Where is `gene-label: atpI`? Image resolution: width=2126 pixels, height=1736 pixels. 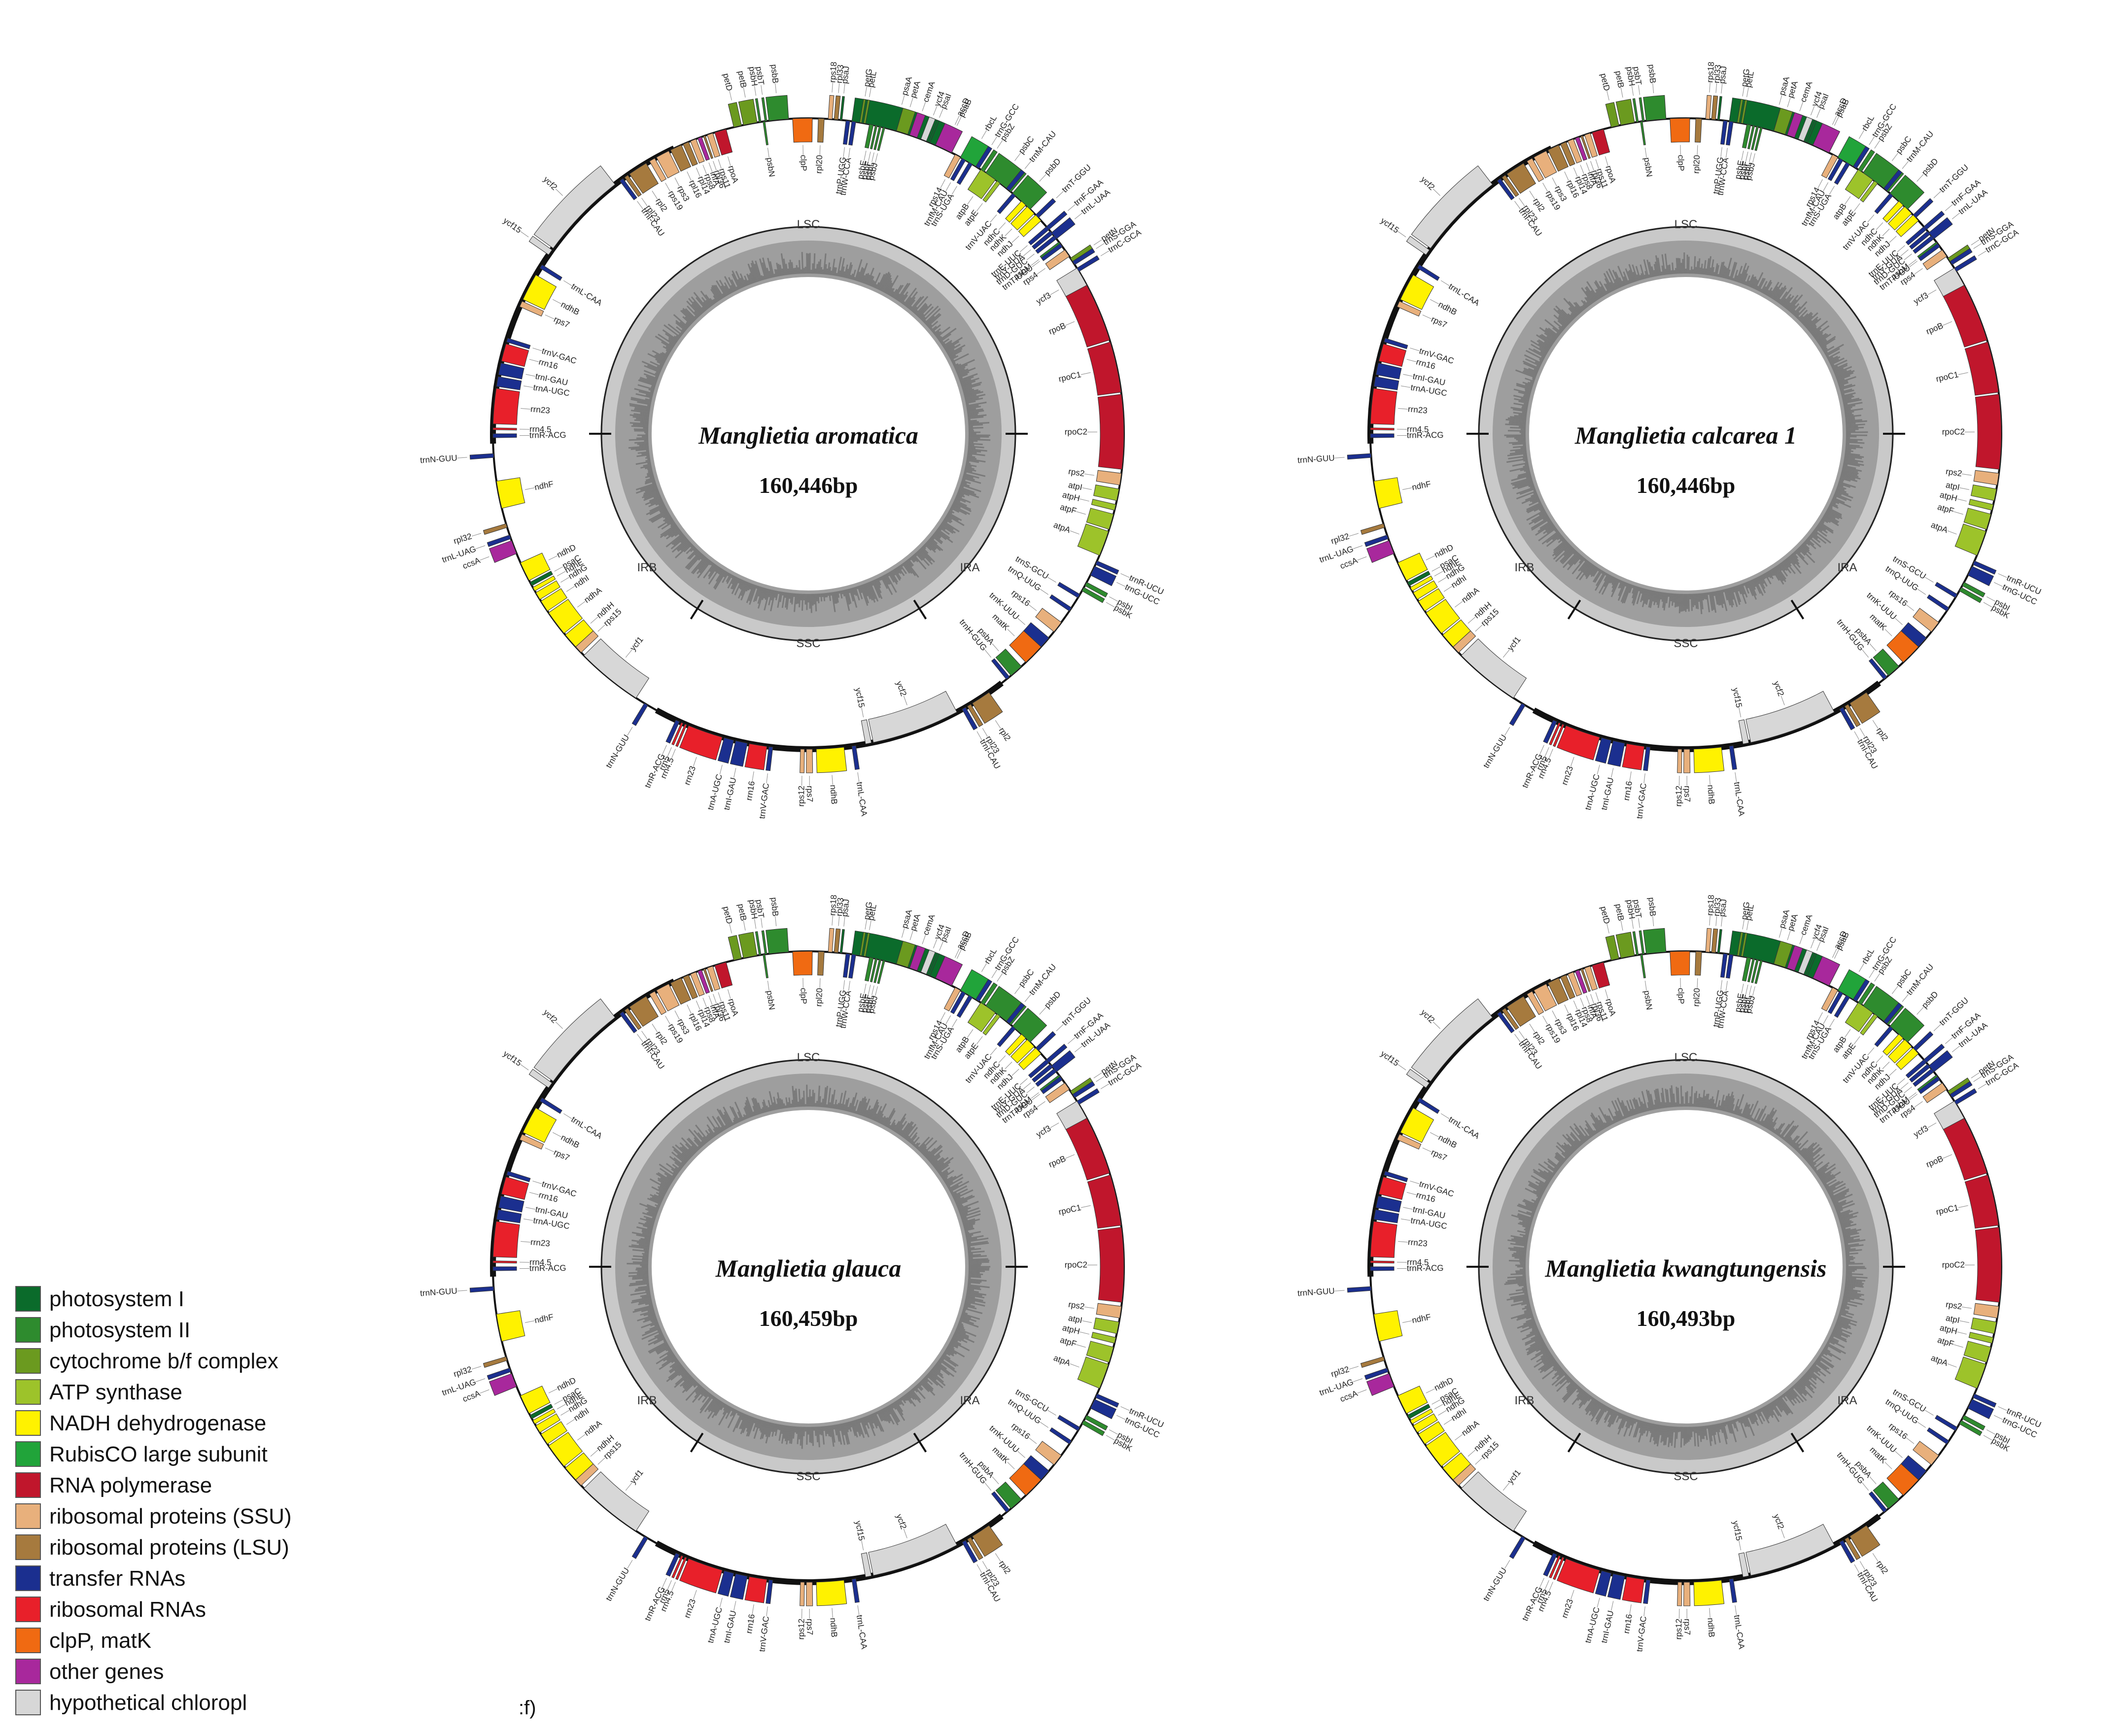
gene-label: atpI is located at coordinates (1075, 486).